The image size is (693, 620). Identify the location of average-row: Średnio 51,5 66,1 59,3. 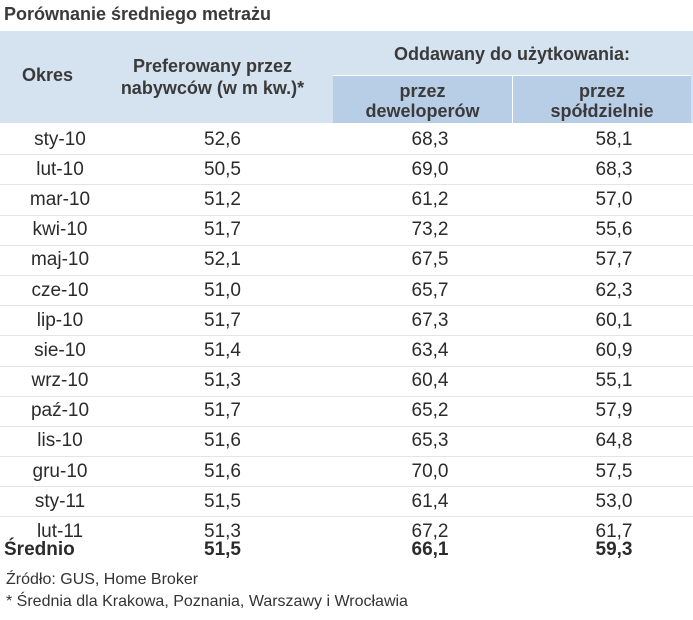
(346, 551).